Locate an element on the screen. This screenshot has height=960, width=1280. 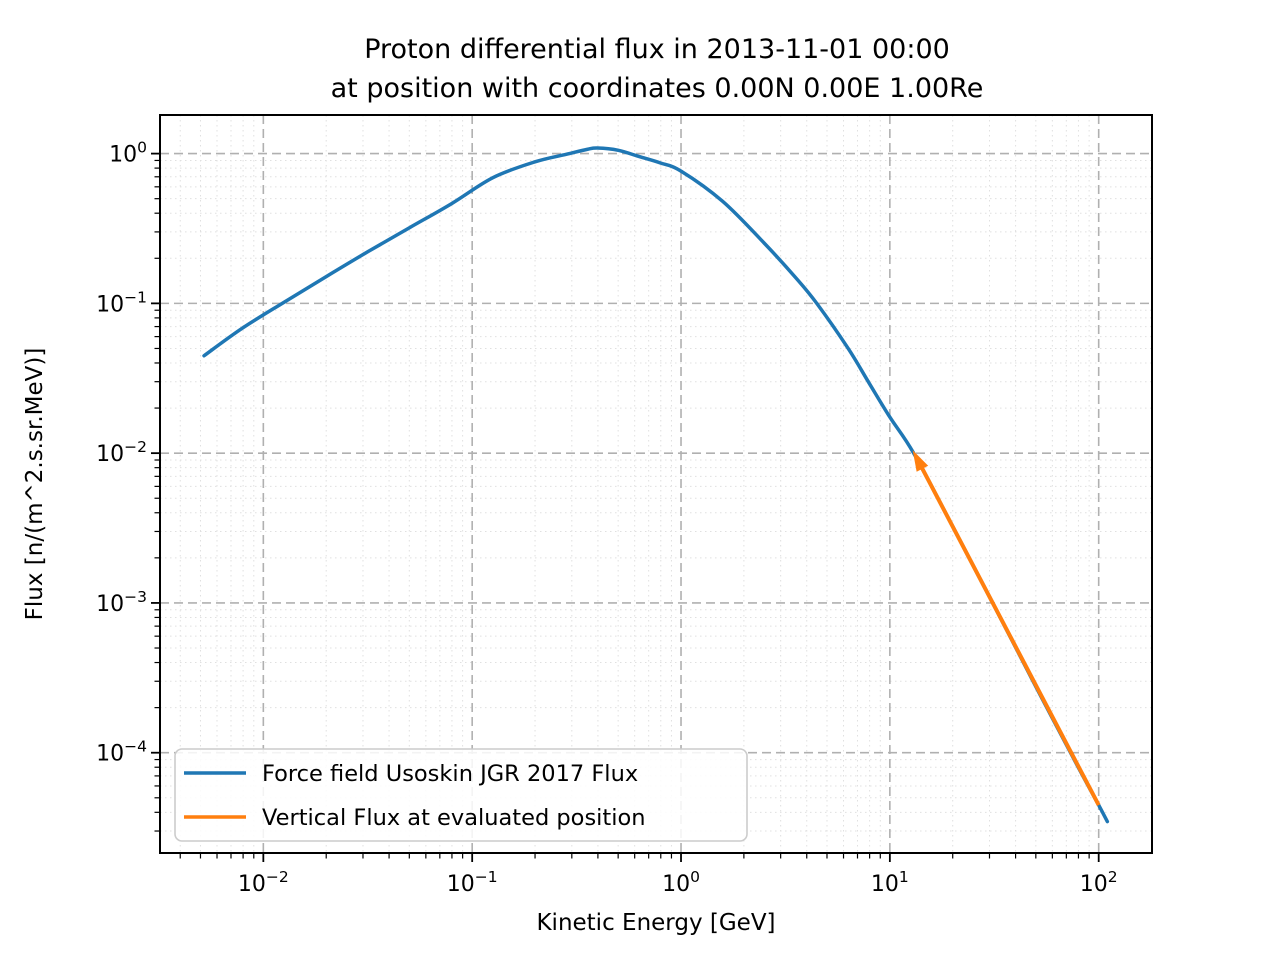
y-tick-label: 10⁻³ is located at coordinates (121, 602).